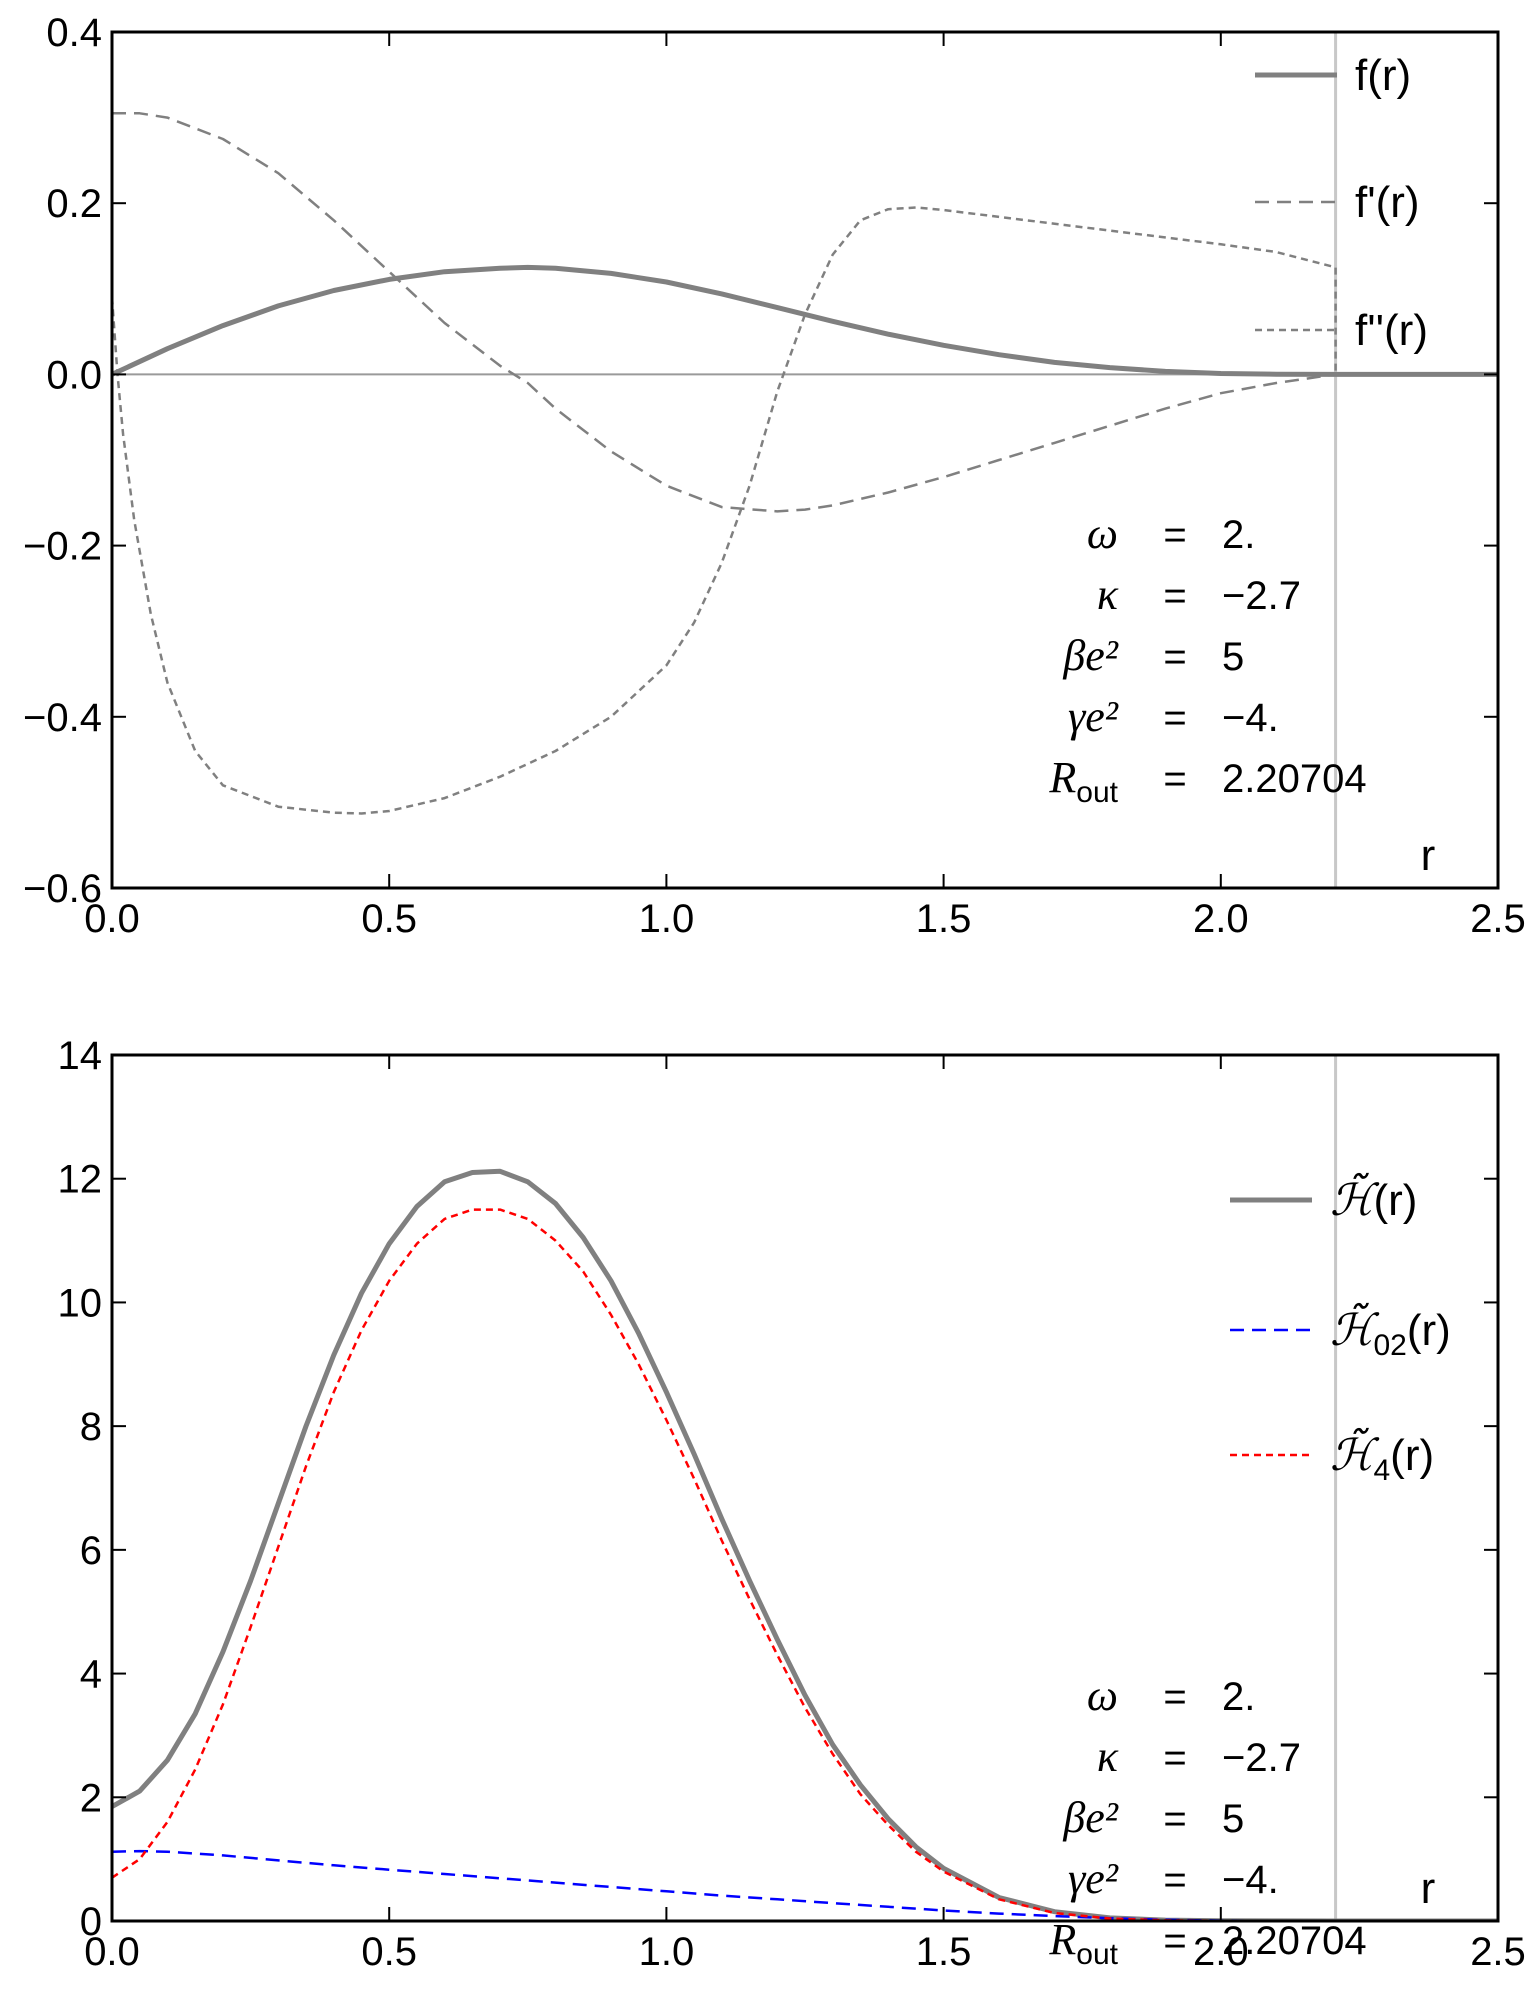 The height and width of the screenshot is (2000, 1528). I want to click on y-tick-label: 14, so click(80, 1056).